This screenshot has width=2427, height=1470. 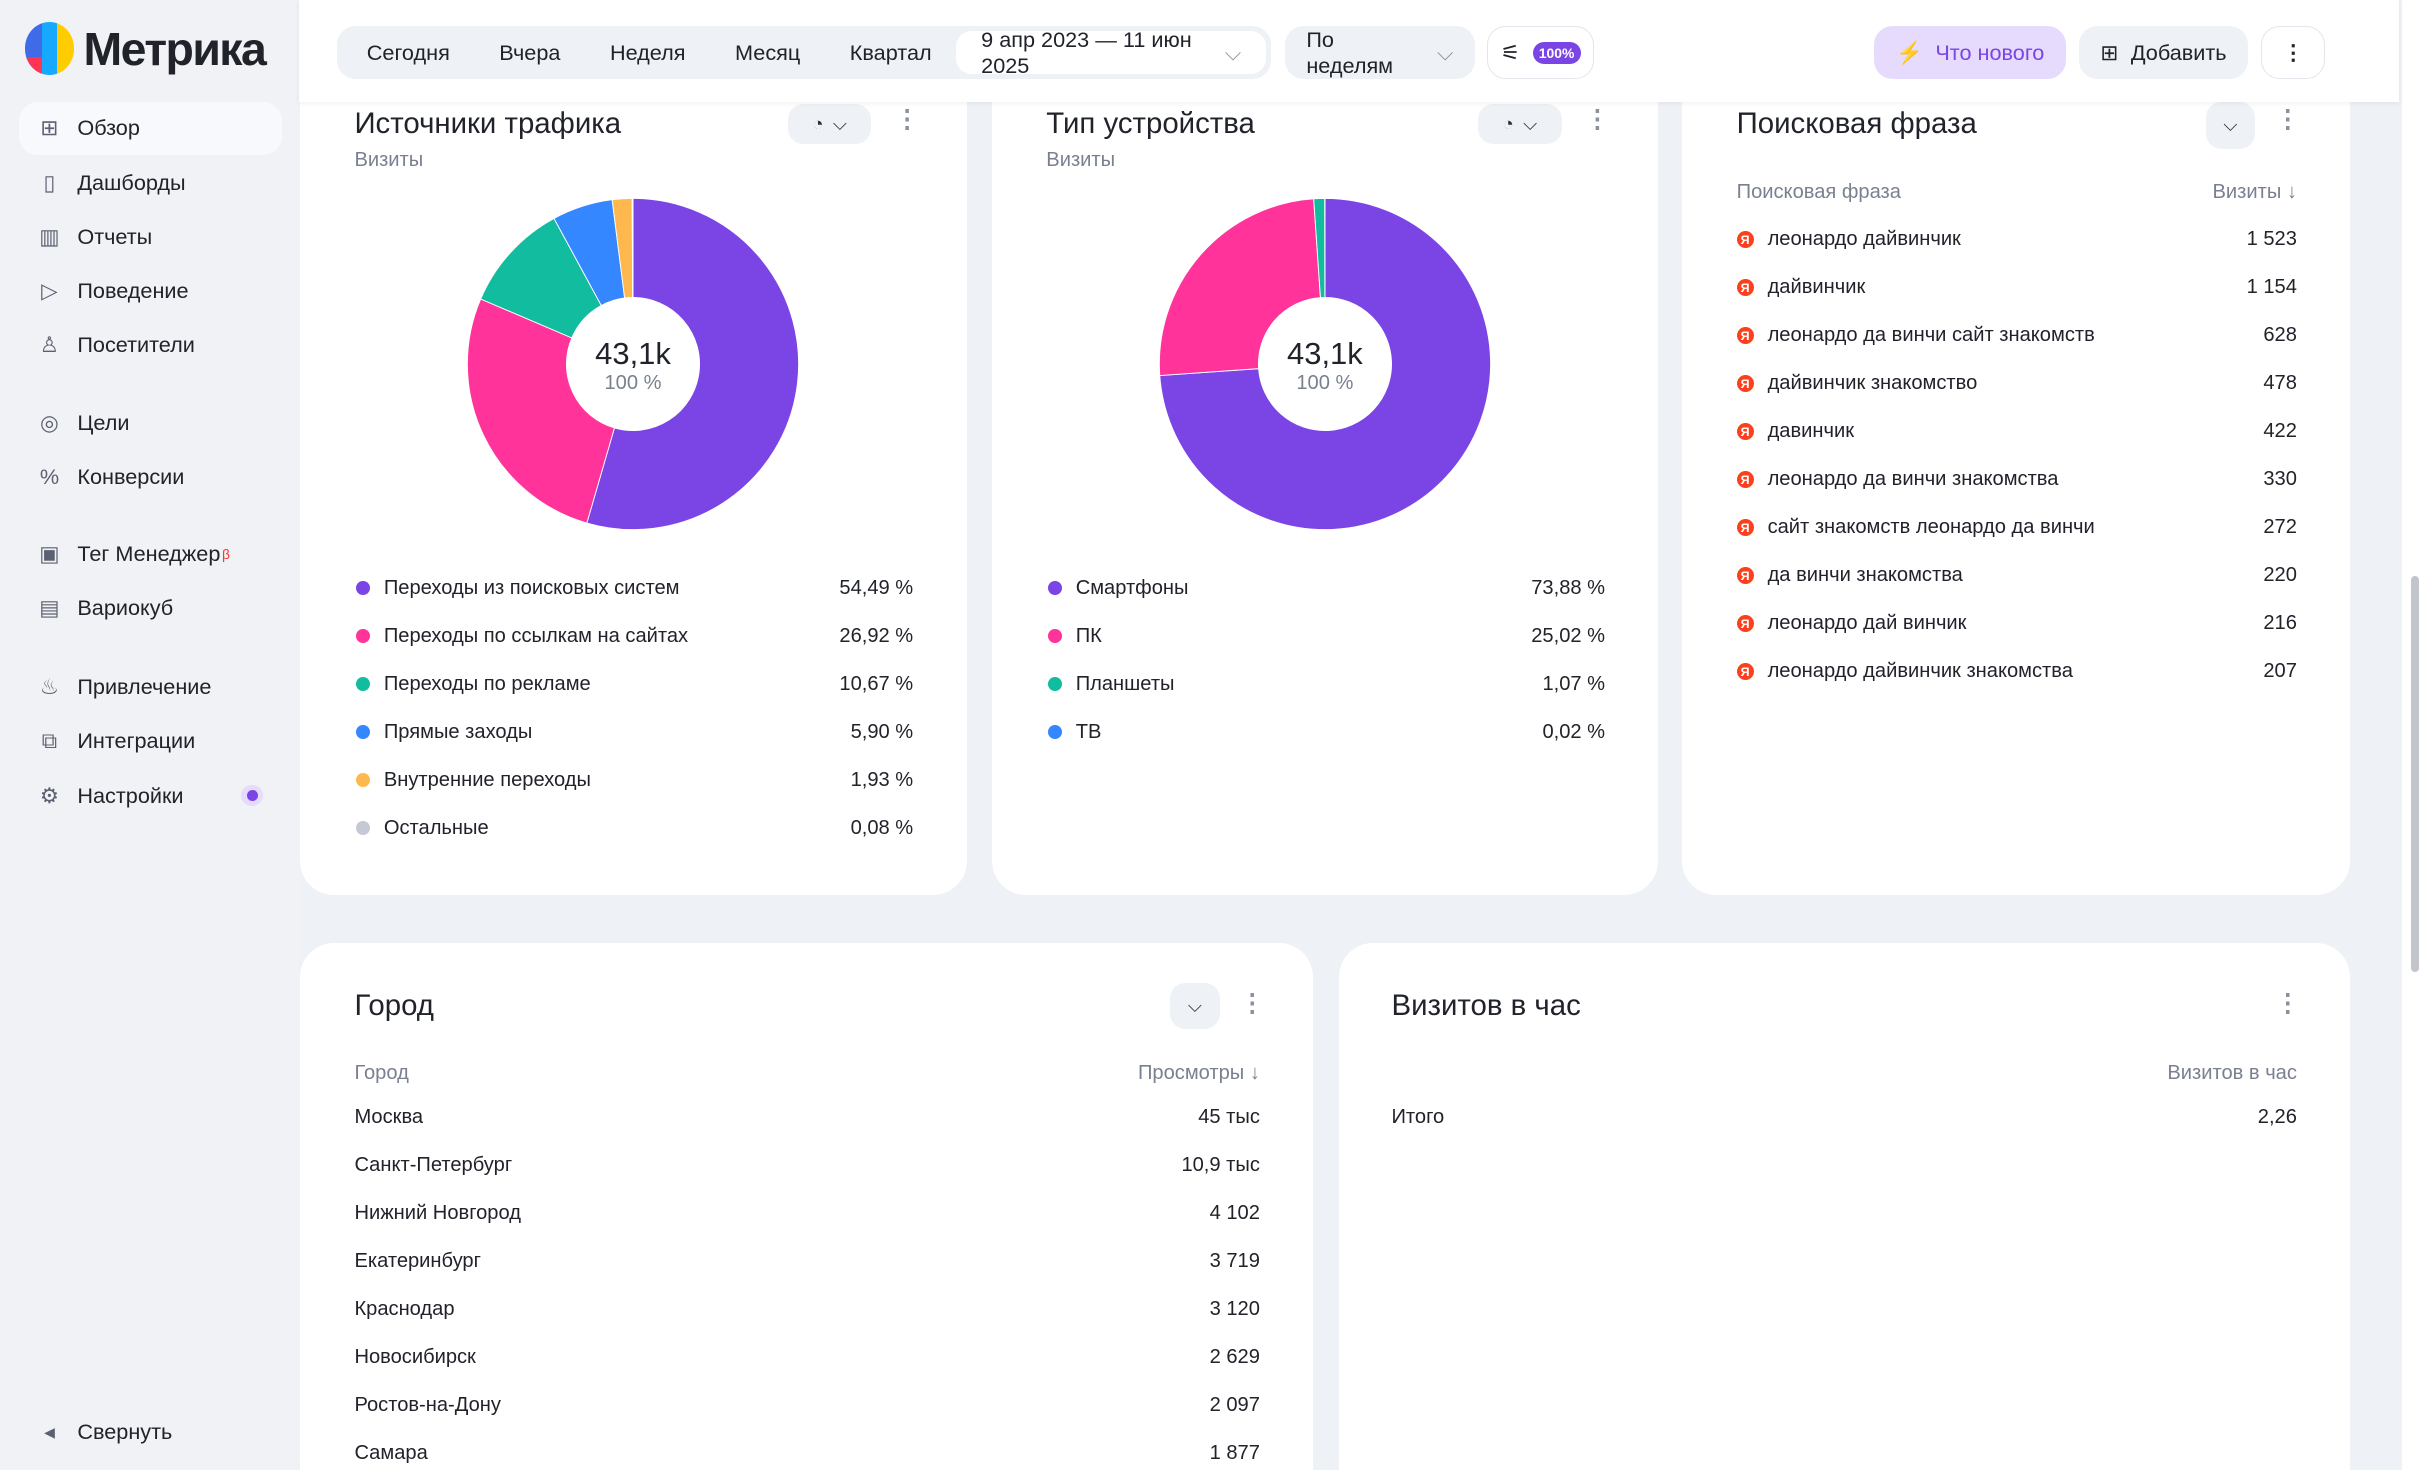 I want to click on period-4: Квартал, so click(x=890, y=52).